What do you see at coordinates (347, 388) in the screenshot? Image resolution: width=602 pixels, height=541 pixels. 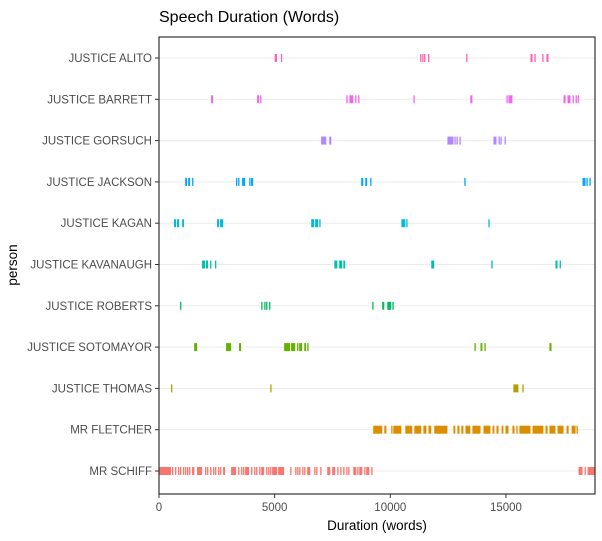 I see `series-justice-thomas` at bounding box center [347, 388].